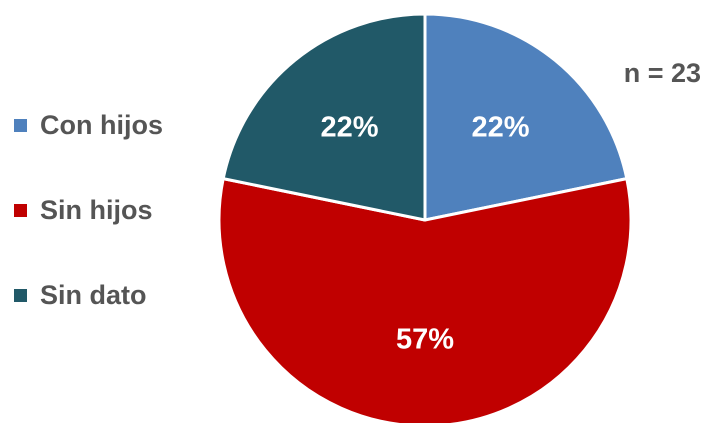 The width and height of the screenshot is (711, 423). Describe the element at coordinates (93, 294) in the screenshot. I see `legend-label-sin-dato: Sin dato` at that location.